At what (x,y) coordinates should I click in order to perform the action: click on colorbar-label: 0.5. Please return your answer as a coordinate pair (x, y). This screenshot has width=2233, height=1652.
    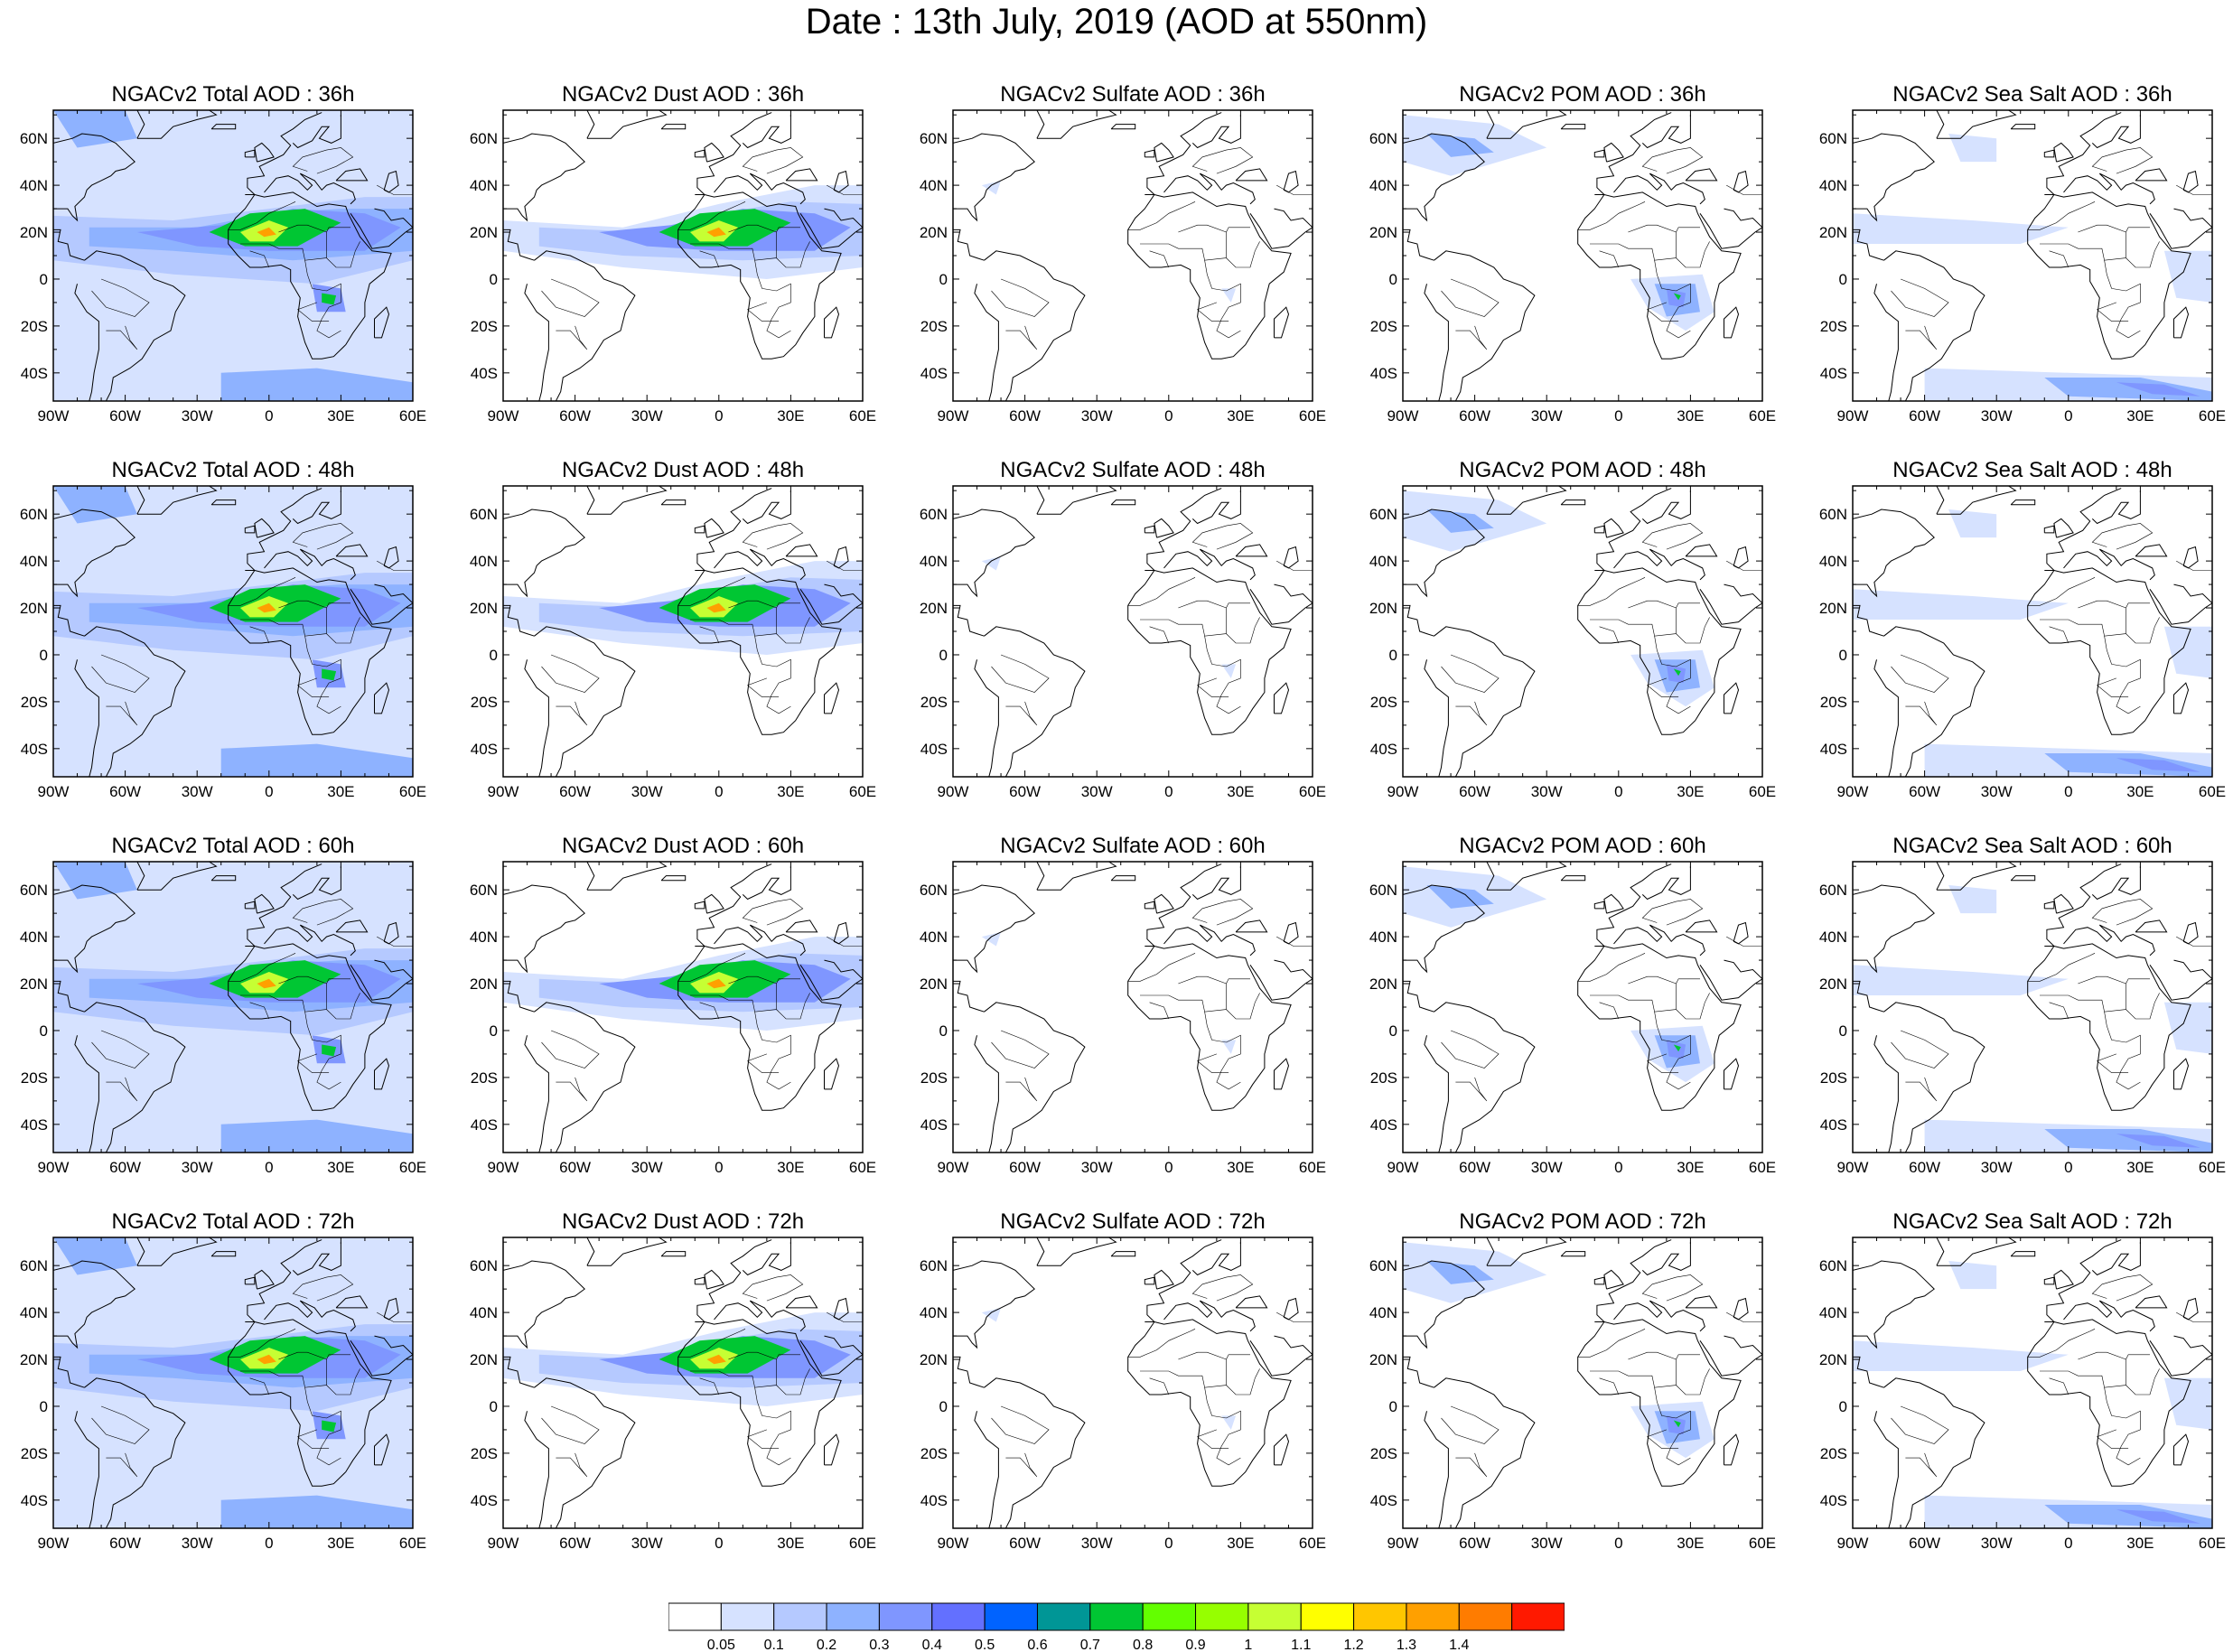
    Looking at the image, I should click on (985, 1645).